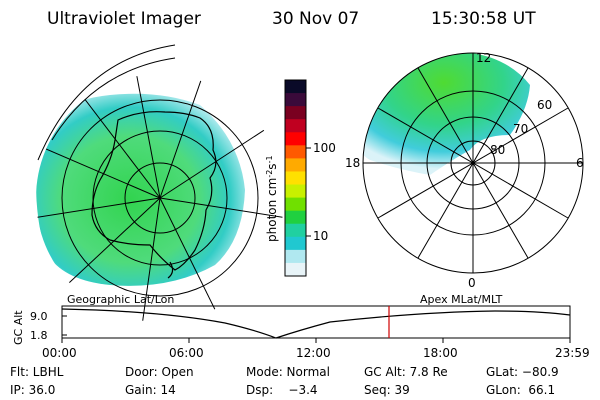 The image size is (600, 400). Describe the element at coordinates (272, 198) in the screenshot. I see `colorbar-unit-label: photon cm-2s-1` at that location.